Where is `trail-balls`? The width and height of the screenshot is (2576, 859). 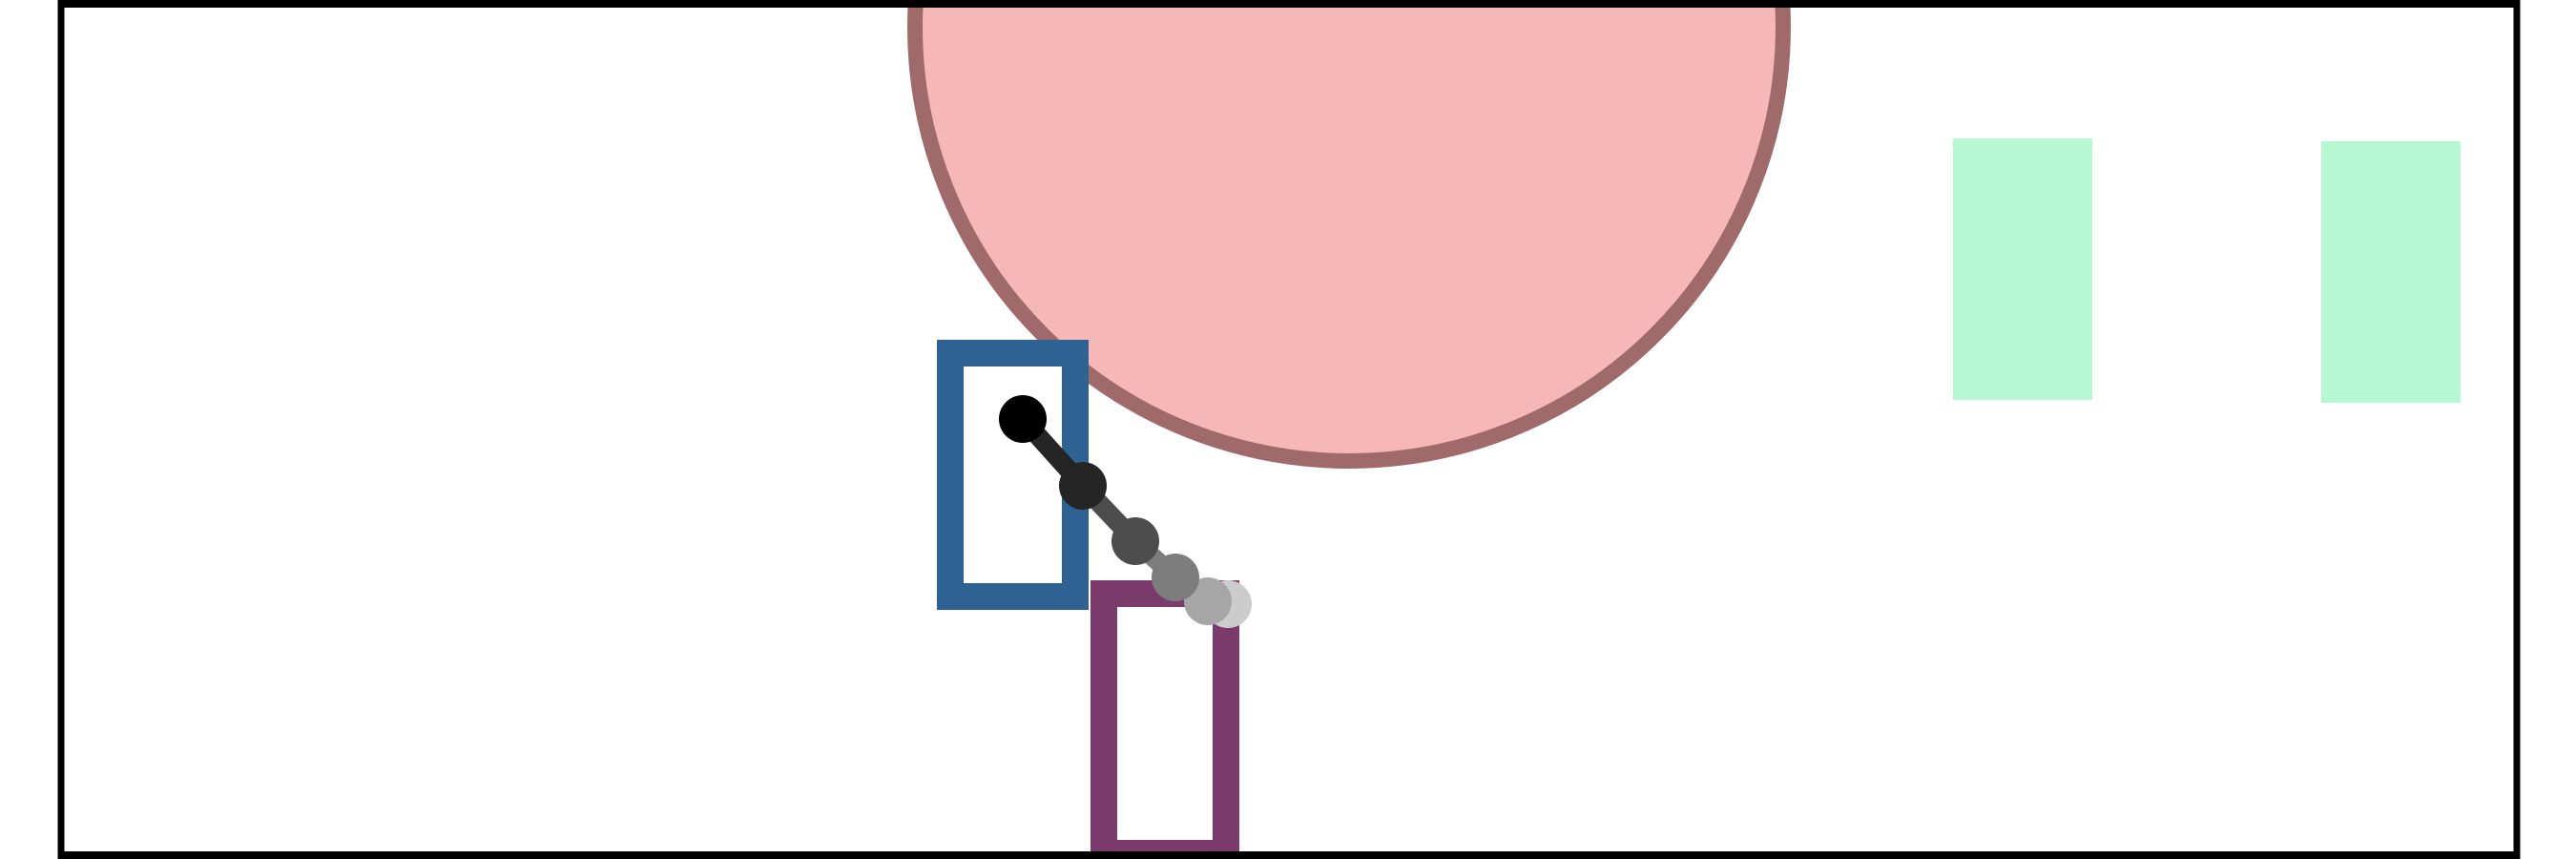 trail-balls is located at coordinates (1125, 511).